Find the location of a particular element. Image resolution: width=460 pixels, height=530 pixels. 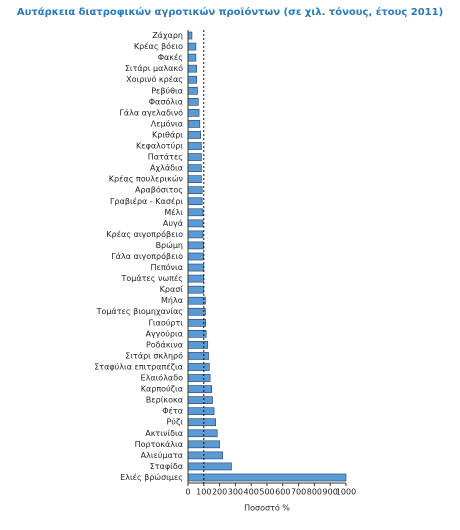

category-label: Τομάτες νωπές is located at coordinates (151, 278).